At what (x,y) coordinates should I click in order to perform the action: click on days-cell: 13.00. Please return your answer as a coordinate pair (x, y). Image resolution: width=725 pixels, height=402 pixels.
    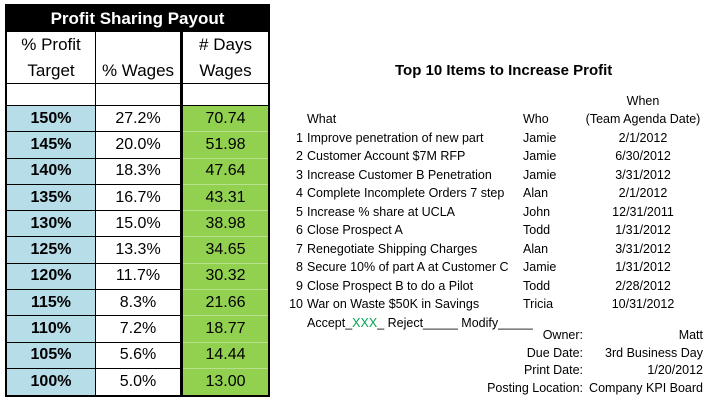
    Looking at the image, I should click on (225, 382).